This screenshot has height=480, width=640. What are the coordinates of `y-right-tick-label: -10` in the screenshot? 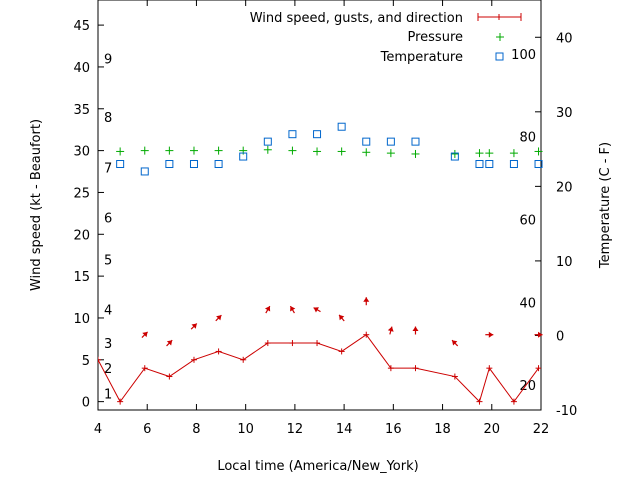 It's located at (566, 411).